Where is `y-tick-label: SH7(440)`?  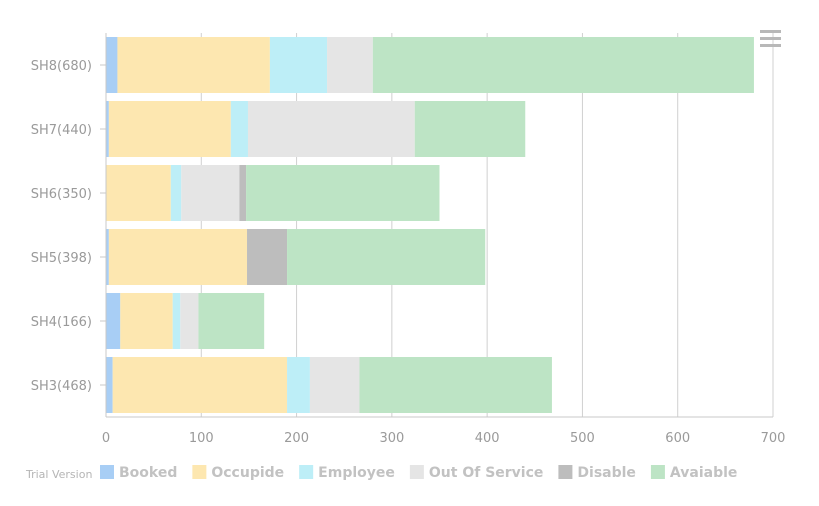
y-tick-label: SH7(440) is located at coordinates (61, 130).